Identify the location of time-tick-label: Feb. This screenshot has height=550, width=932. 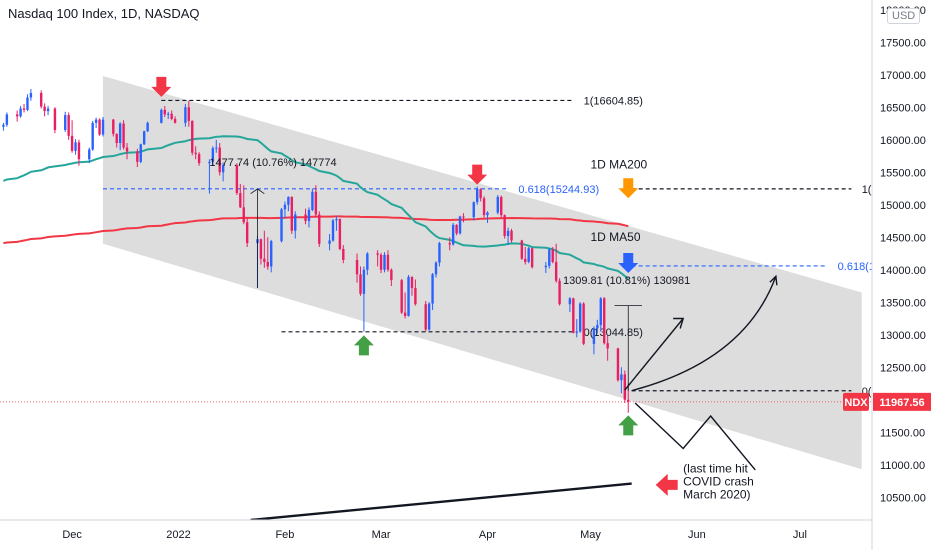
(284, 535).